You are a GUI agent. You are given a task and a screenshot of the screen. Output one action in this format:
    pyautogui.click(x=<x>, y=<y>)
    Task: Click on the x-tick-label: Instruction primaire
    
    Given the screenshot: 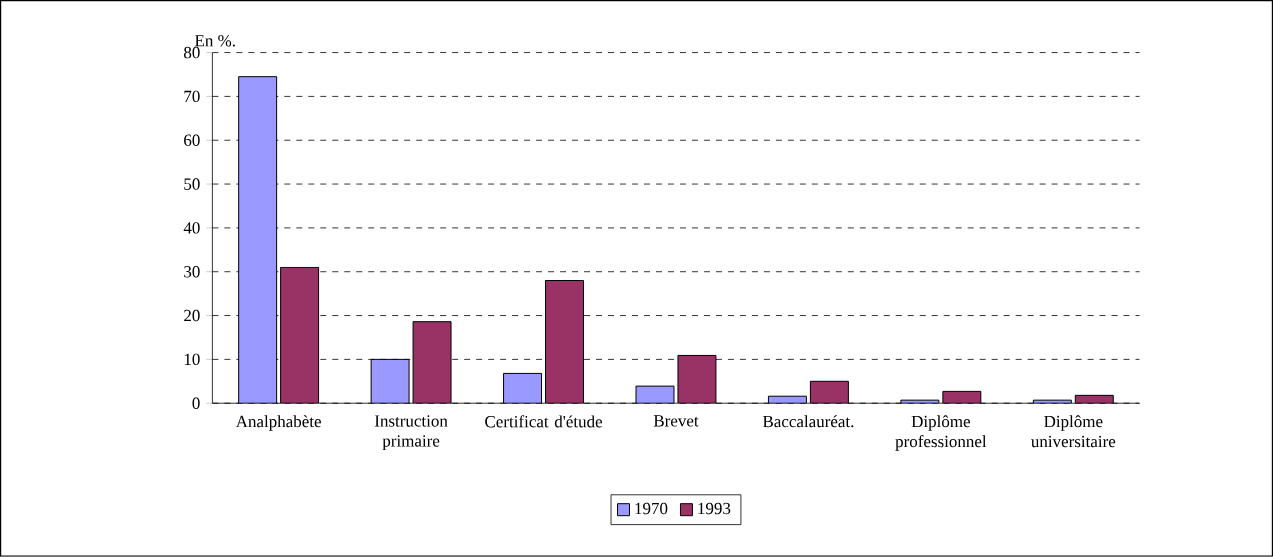 What is the action you would take?
    pyautogui.click(x=411, y=433)
    